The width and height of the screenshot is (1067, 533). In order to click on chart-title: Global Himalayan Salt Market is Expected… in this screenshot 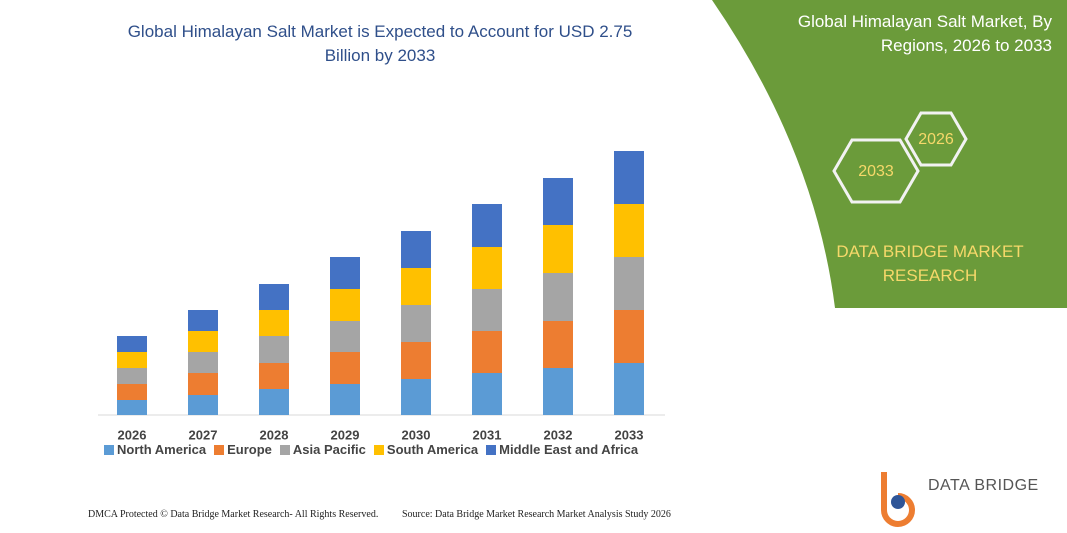, I will do `click(380, 43)`.